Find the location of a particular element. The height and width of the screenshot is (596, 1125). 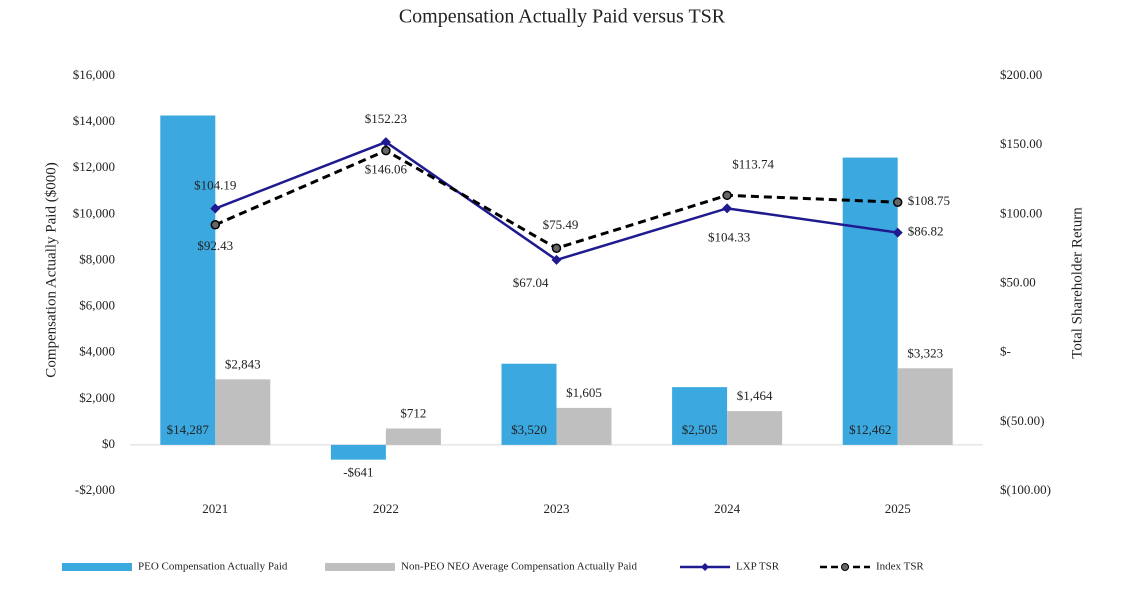

x-tick-label: 2024 is located at coordinates (727, 508).